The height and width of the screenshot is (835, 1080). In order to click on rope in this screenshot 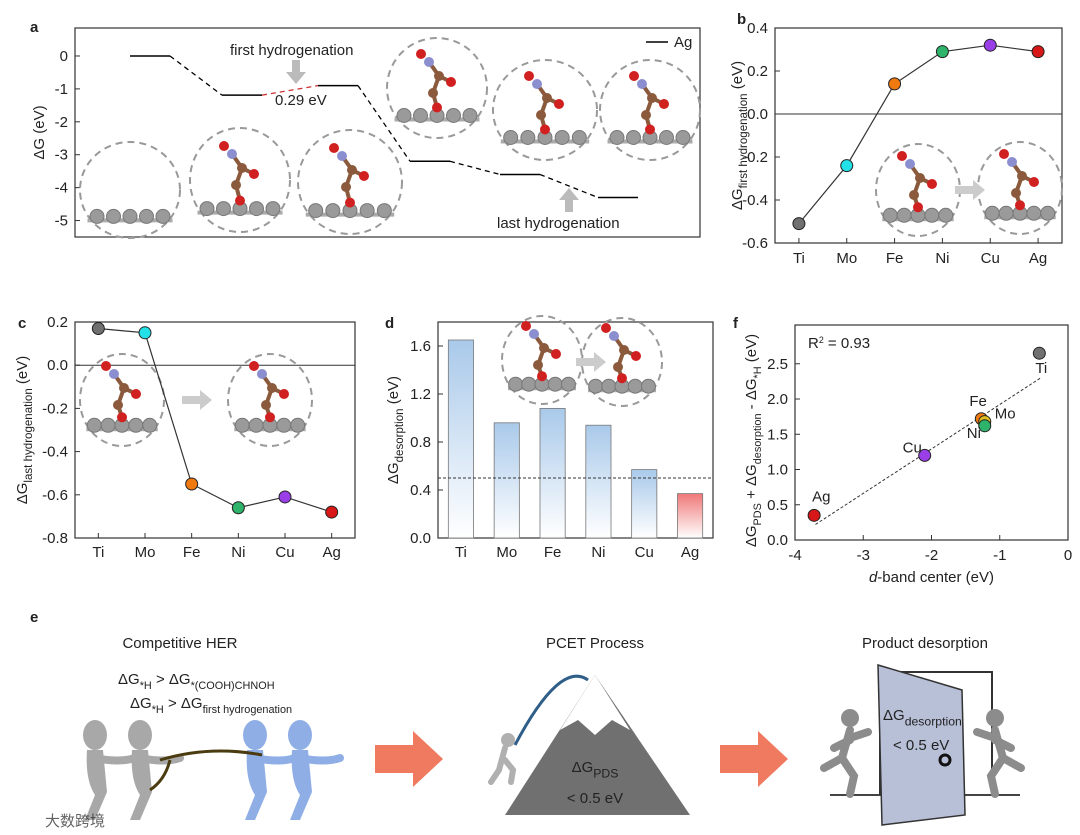, I will do `click(160, 775)`.